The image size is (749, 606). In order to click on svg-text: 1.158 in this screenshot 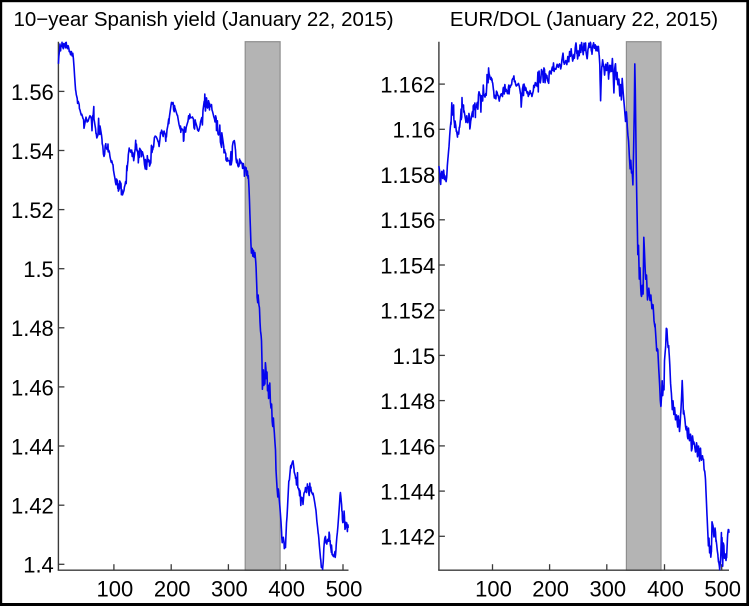, I will do `click(407, 175)`.